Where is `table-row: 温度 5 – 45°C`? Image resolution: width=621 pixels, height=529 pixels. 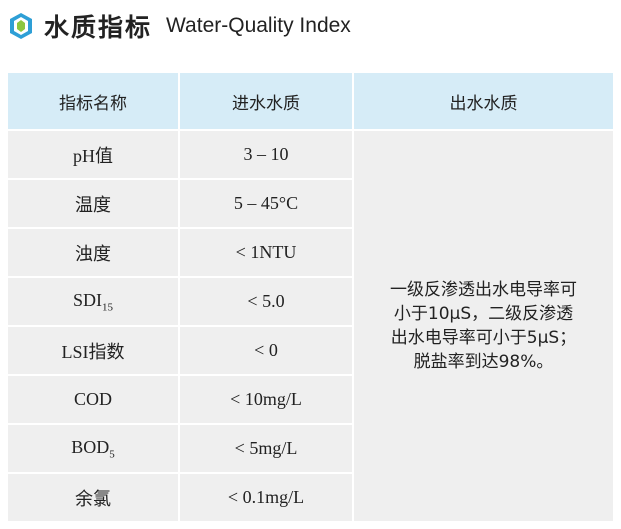 table-row: 温度 5 – 45°C is located at coordinates (310, 203).